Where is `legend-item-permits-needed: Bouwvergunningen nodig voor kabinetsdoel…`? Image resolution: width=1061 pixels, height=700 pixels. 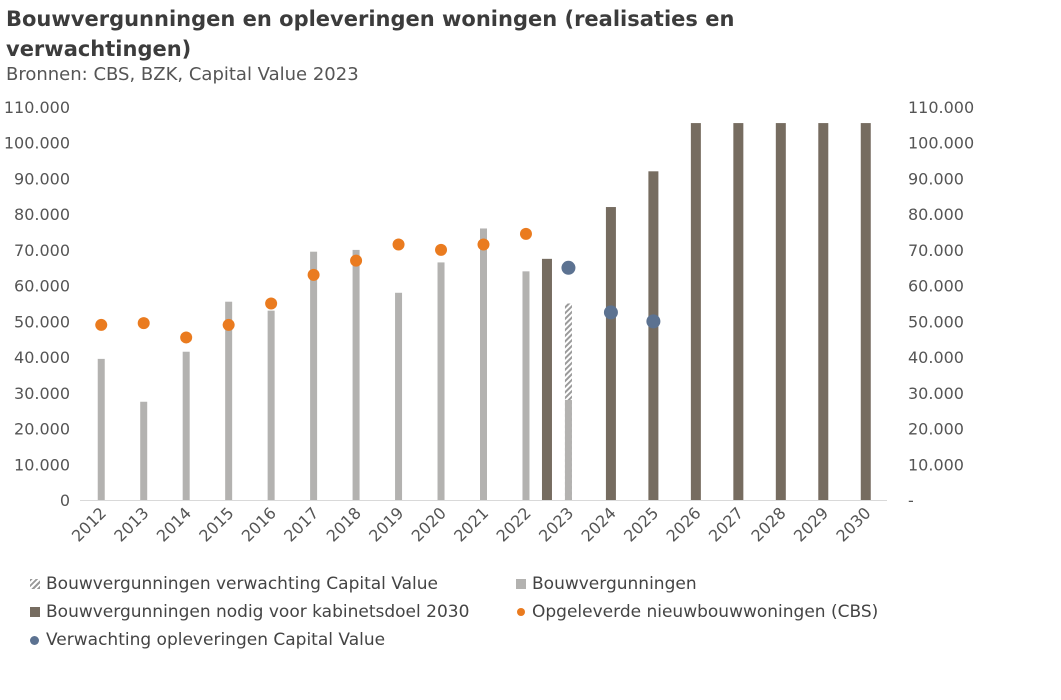
legend-item-permits-needed: Bouwvergunningen nodig voor kabinetsdoel… is located at coordinates (249, 612).